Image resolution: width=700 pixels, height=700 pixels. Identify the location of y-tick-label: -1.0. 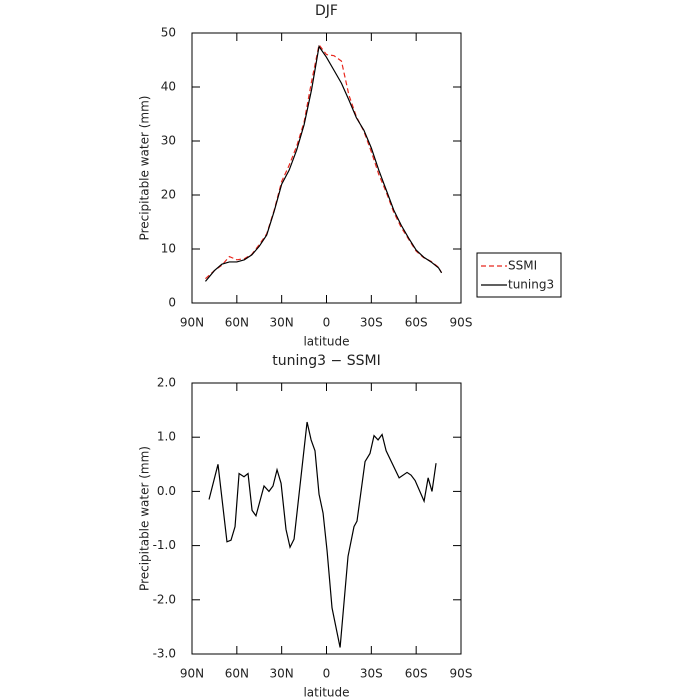
(164, 545).